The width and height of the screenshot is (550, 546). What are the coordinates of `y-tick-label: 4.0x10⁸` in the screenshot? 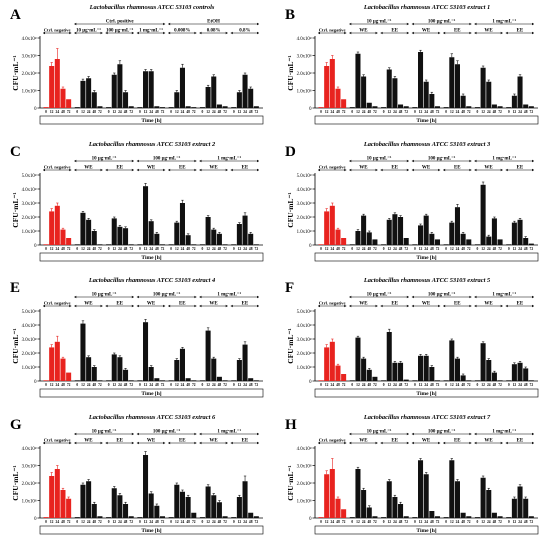 It's located at (304, 449).